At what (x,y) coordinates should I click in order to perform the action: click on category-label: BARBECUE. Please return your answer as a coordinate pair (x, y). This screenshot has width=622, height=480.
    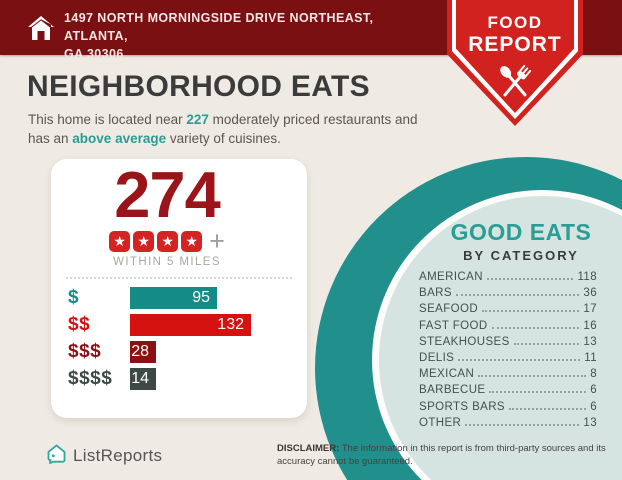
    Looking at the image, I should click on (452, 390).